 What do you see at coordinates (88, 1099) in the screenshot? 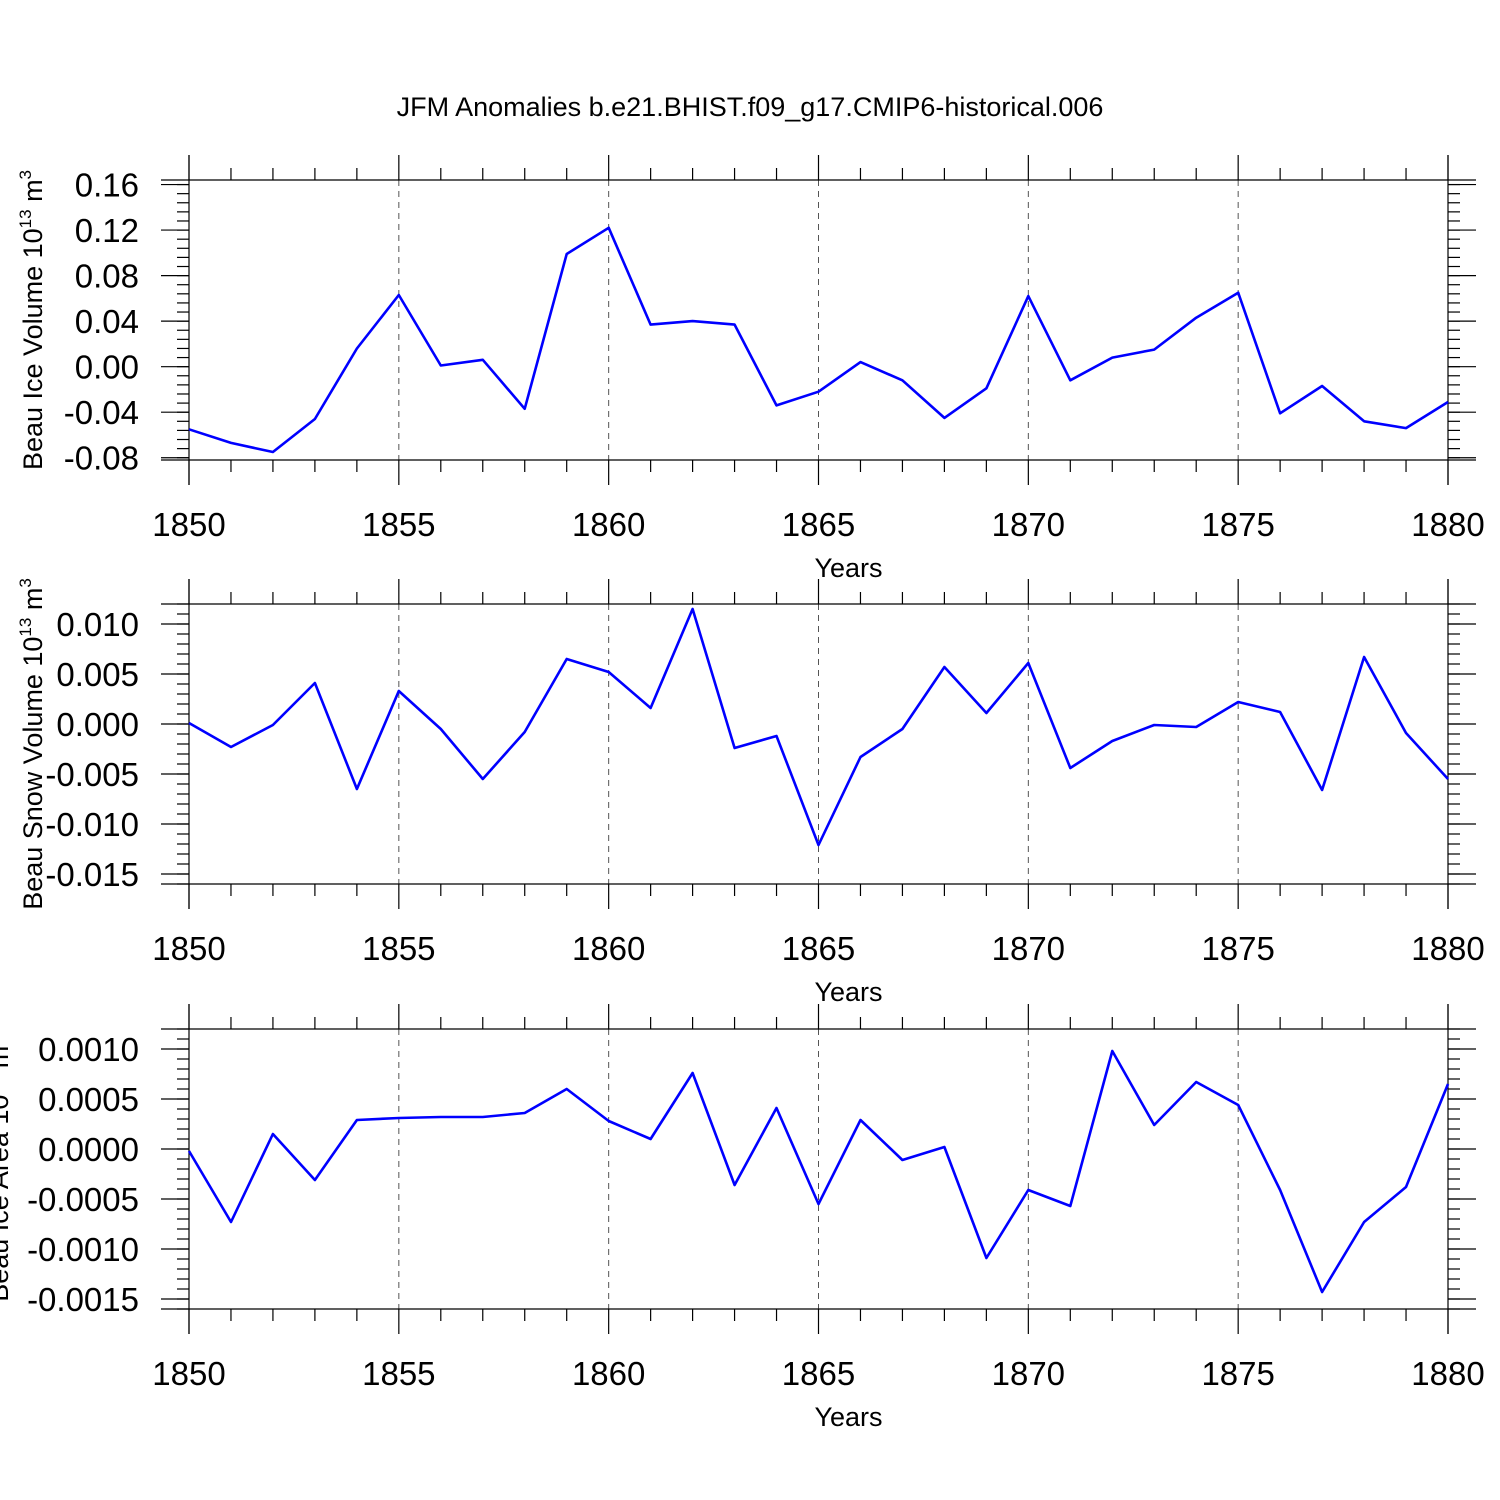
I see `ytick-label: 0.0005` at bounding box center [88, 1099].